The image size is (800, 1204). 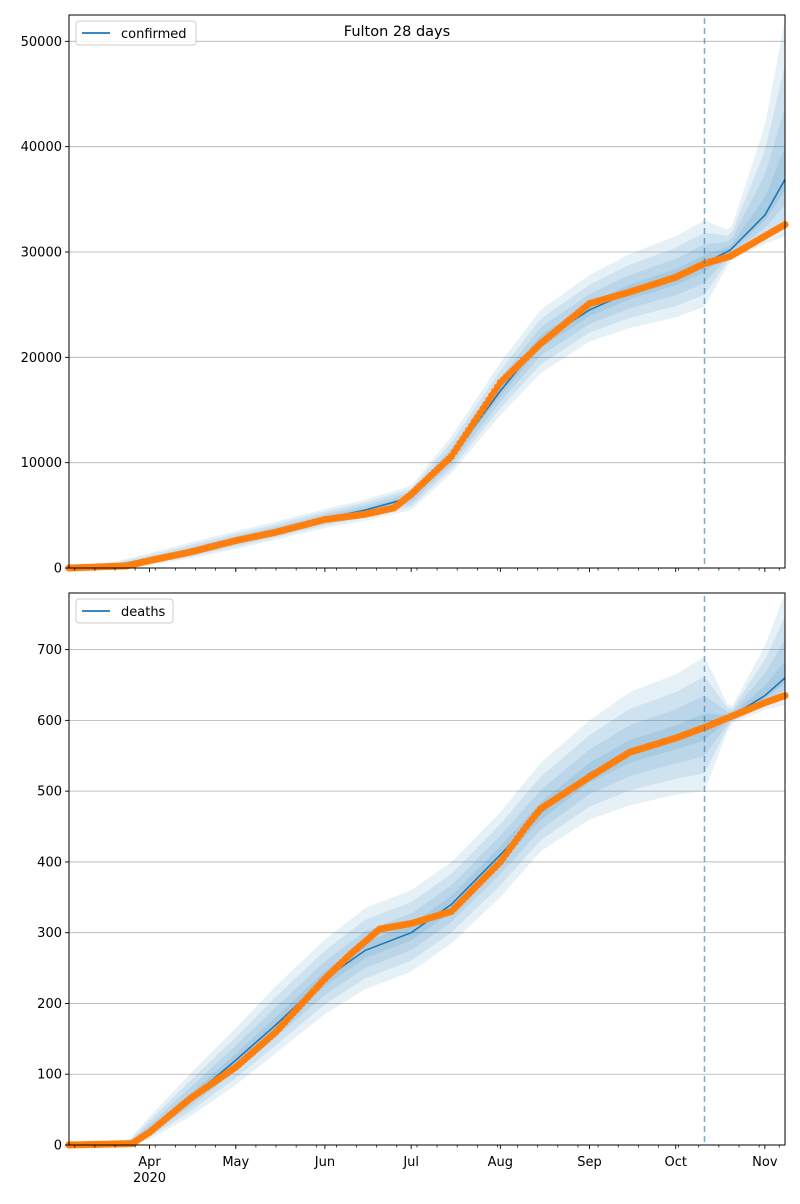 I want to click on chart-title: Fulton 28 days, so click(x=397, y=32).